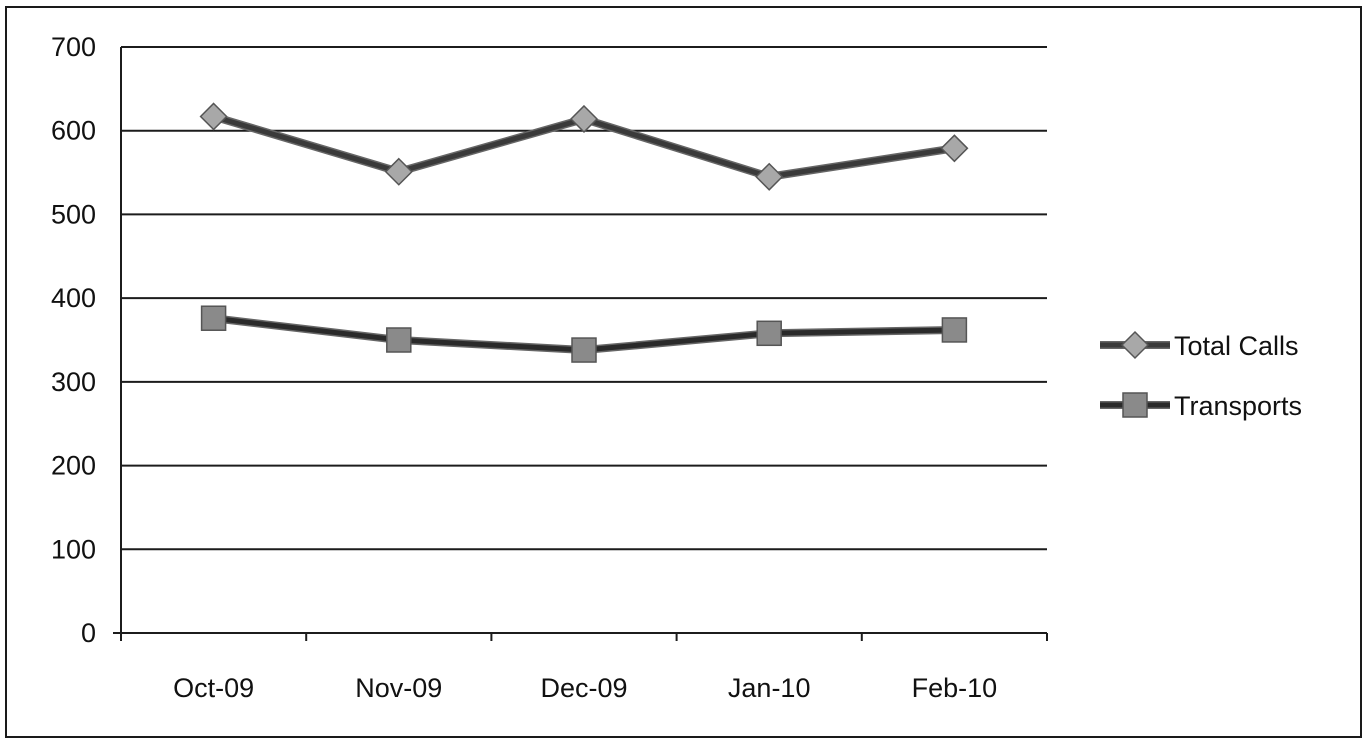  I want to click on y-tick-label: 500, so click(73, 214).